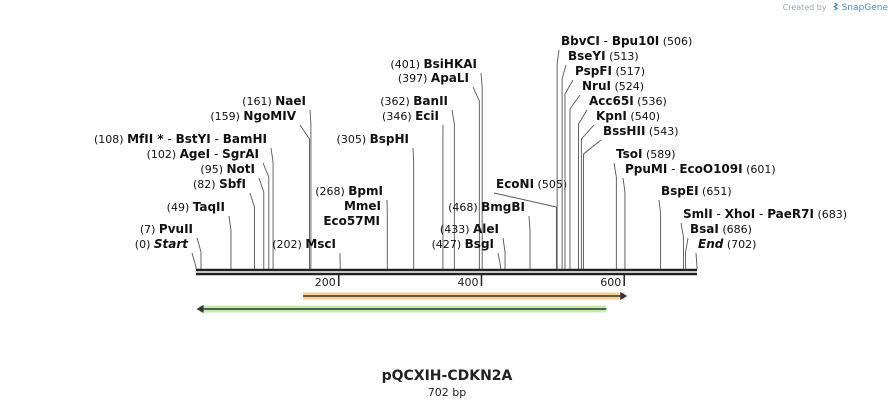  I want to click on restriction-site: (202) MscI, so click(306, 253).